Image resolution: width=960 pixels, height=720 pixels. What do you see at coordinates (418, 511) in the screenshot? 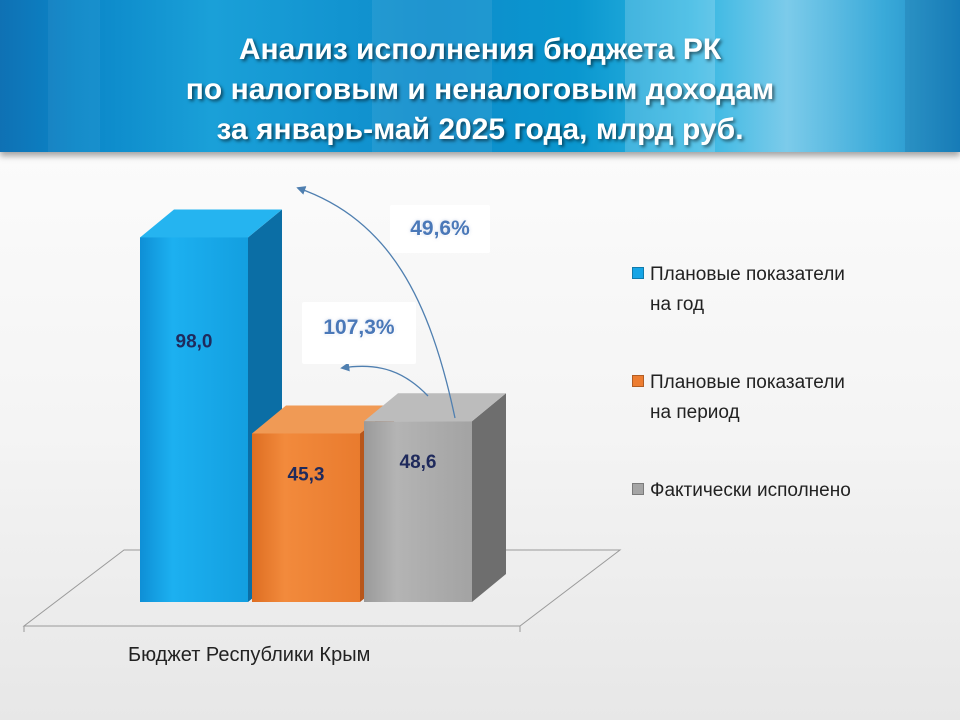
I see `bar-actual-front` at bounding box center [418, 511].